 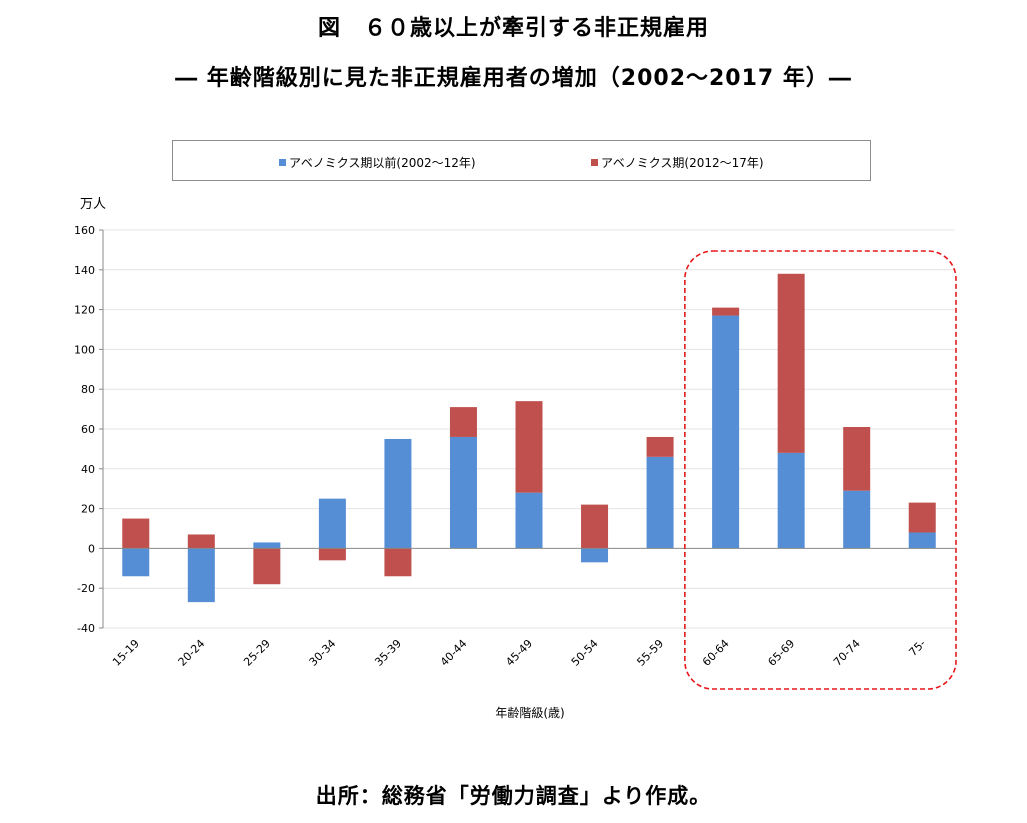 What do you see at coordinates (519, 653) in the screenshot?
I see `x-tick-label: 45-49` at bounding box center [519, 653].